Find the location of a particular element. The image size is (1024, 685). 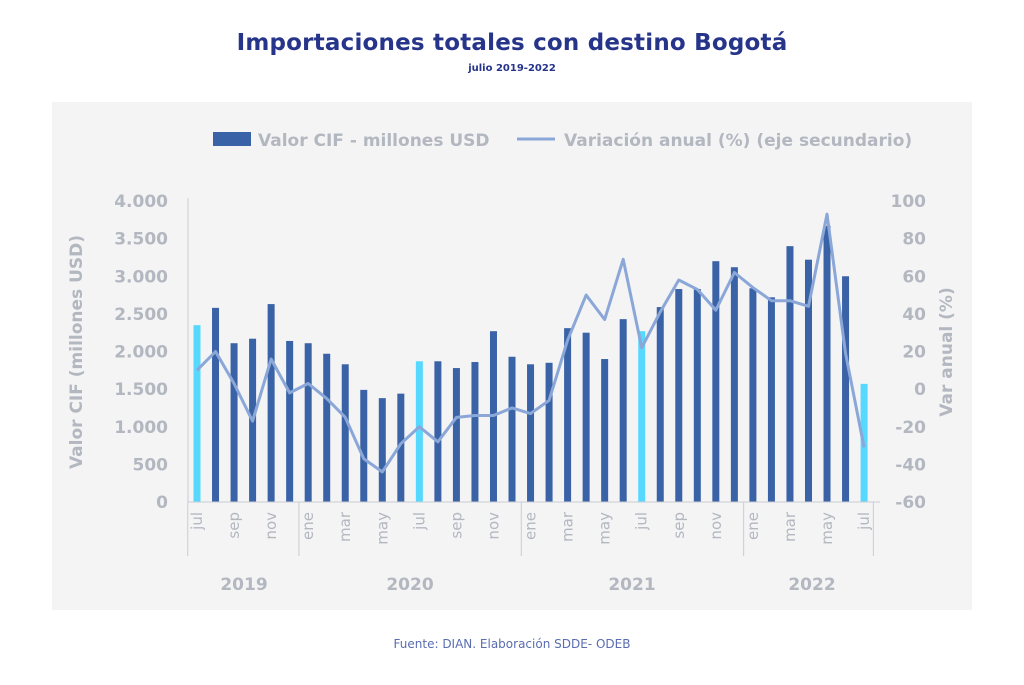

y-tick-label: 2.500 is located at coordinates (141, 315).